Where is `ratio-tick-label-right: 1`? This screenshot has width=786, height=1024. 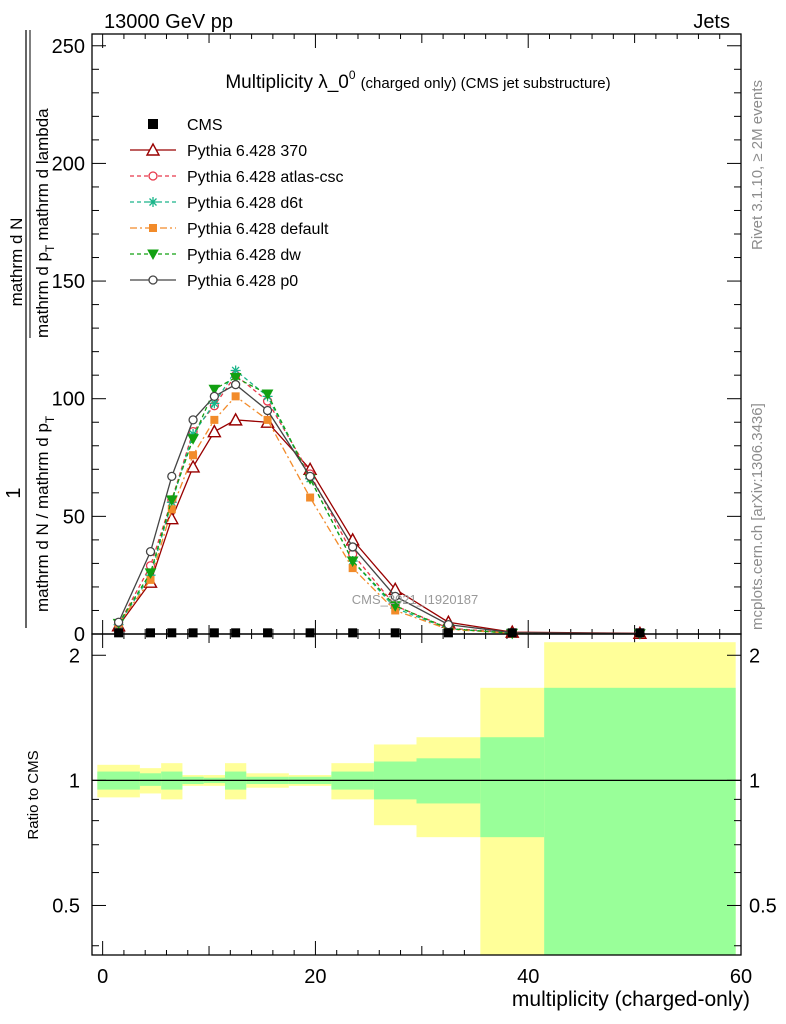 ratio-tick-label-right: 1 is located at coordinates (754, 781).